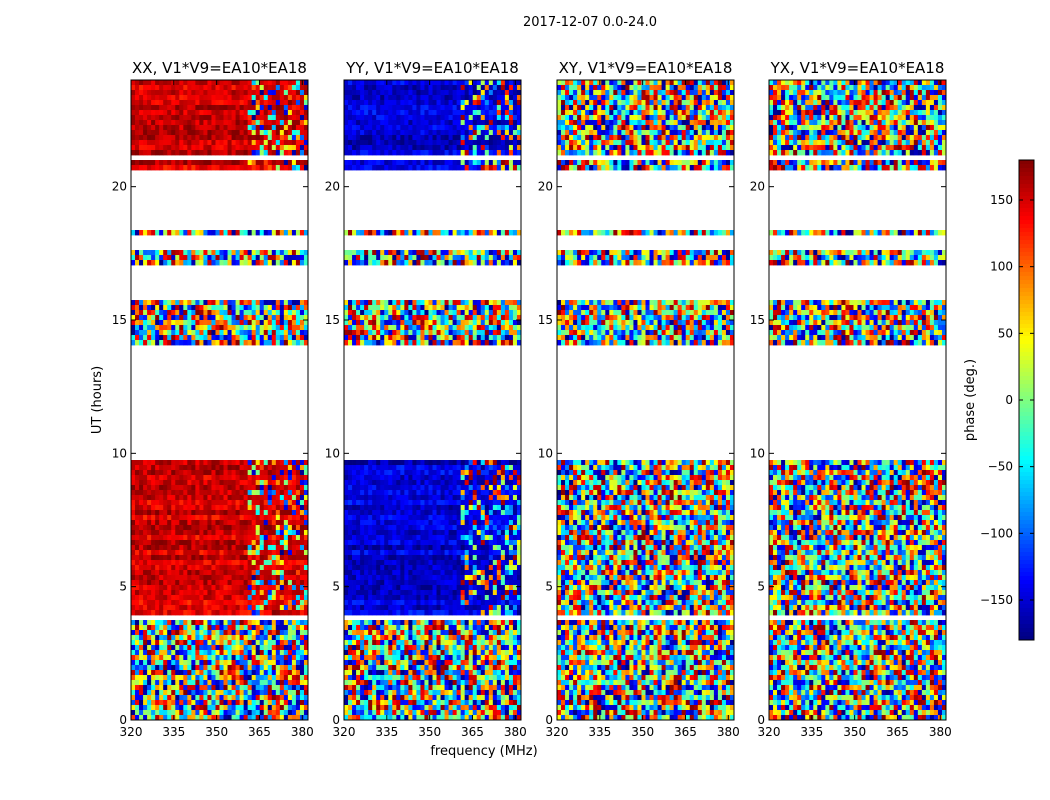  What do you see at coordinates (970, 400) in the screenshot?
I see `colorbar-label: phase (deg.)` at bounding box center [970, 400].